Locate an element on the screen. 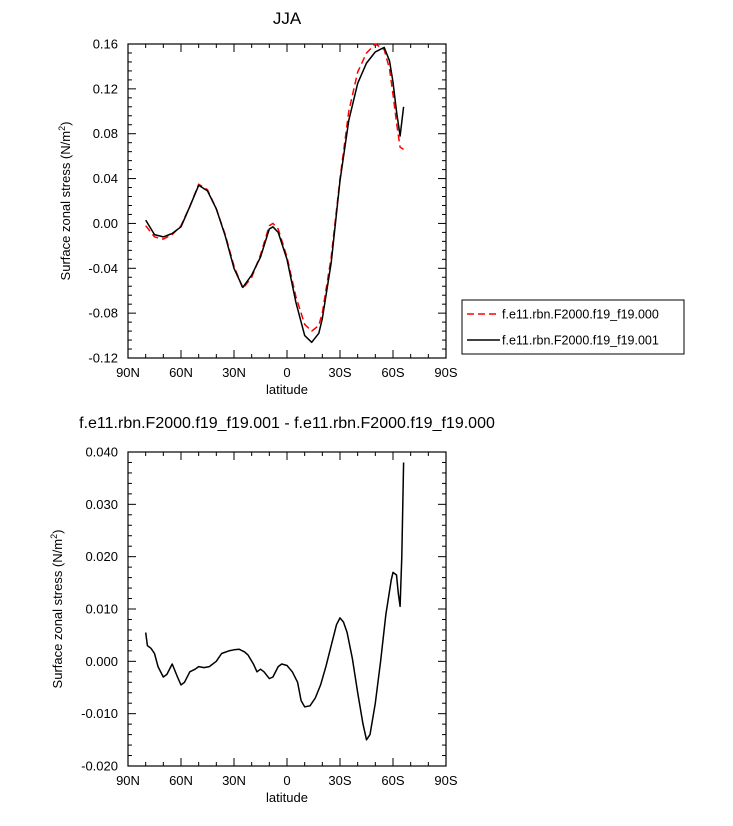 Image resolution: width=733 pixels, height=826 pixels. y-tick-label: 0.000 is located at coordinates (101, 661).